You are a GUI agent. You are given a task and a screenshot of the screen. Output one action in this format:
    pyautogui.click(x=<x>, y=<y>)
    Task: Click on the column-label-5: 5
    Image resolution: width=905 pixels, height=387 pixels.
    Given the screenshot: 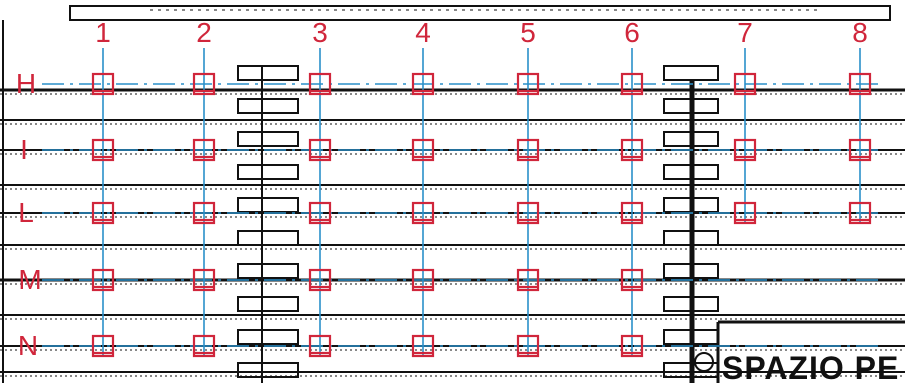 What is the action you would take?
    pyautogui.click(x=528, y=32)
    